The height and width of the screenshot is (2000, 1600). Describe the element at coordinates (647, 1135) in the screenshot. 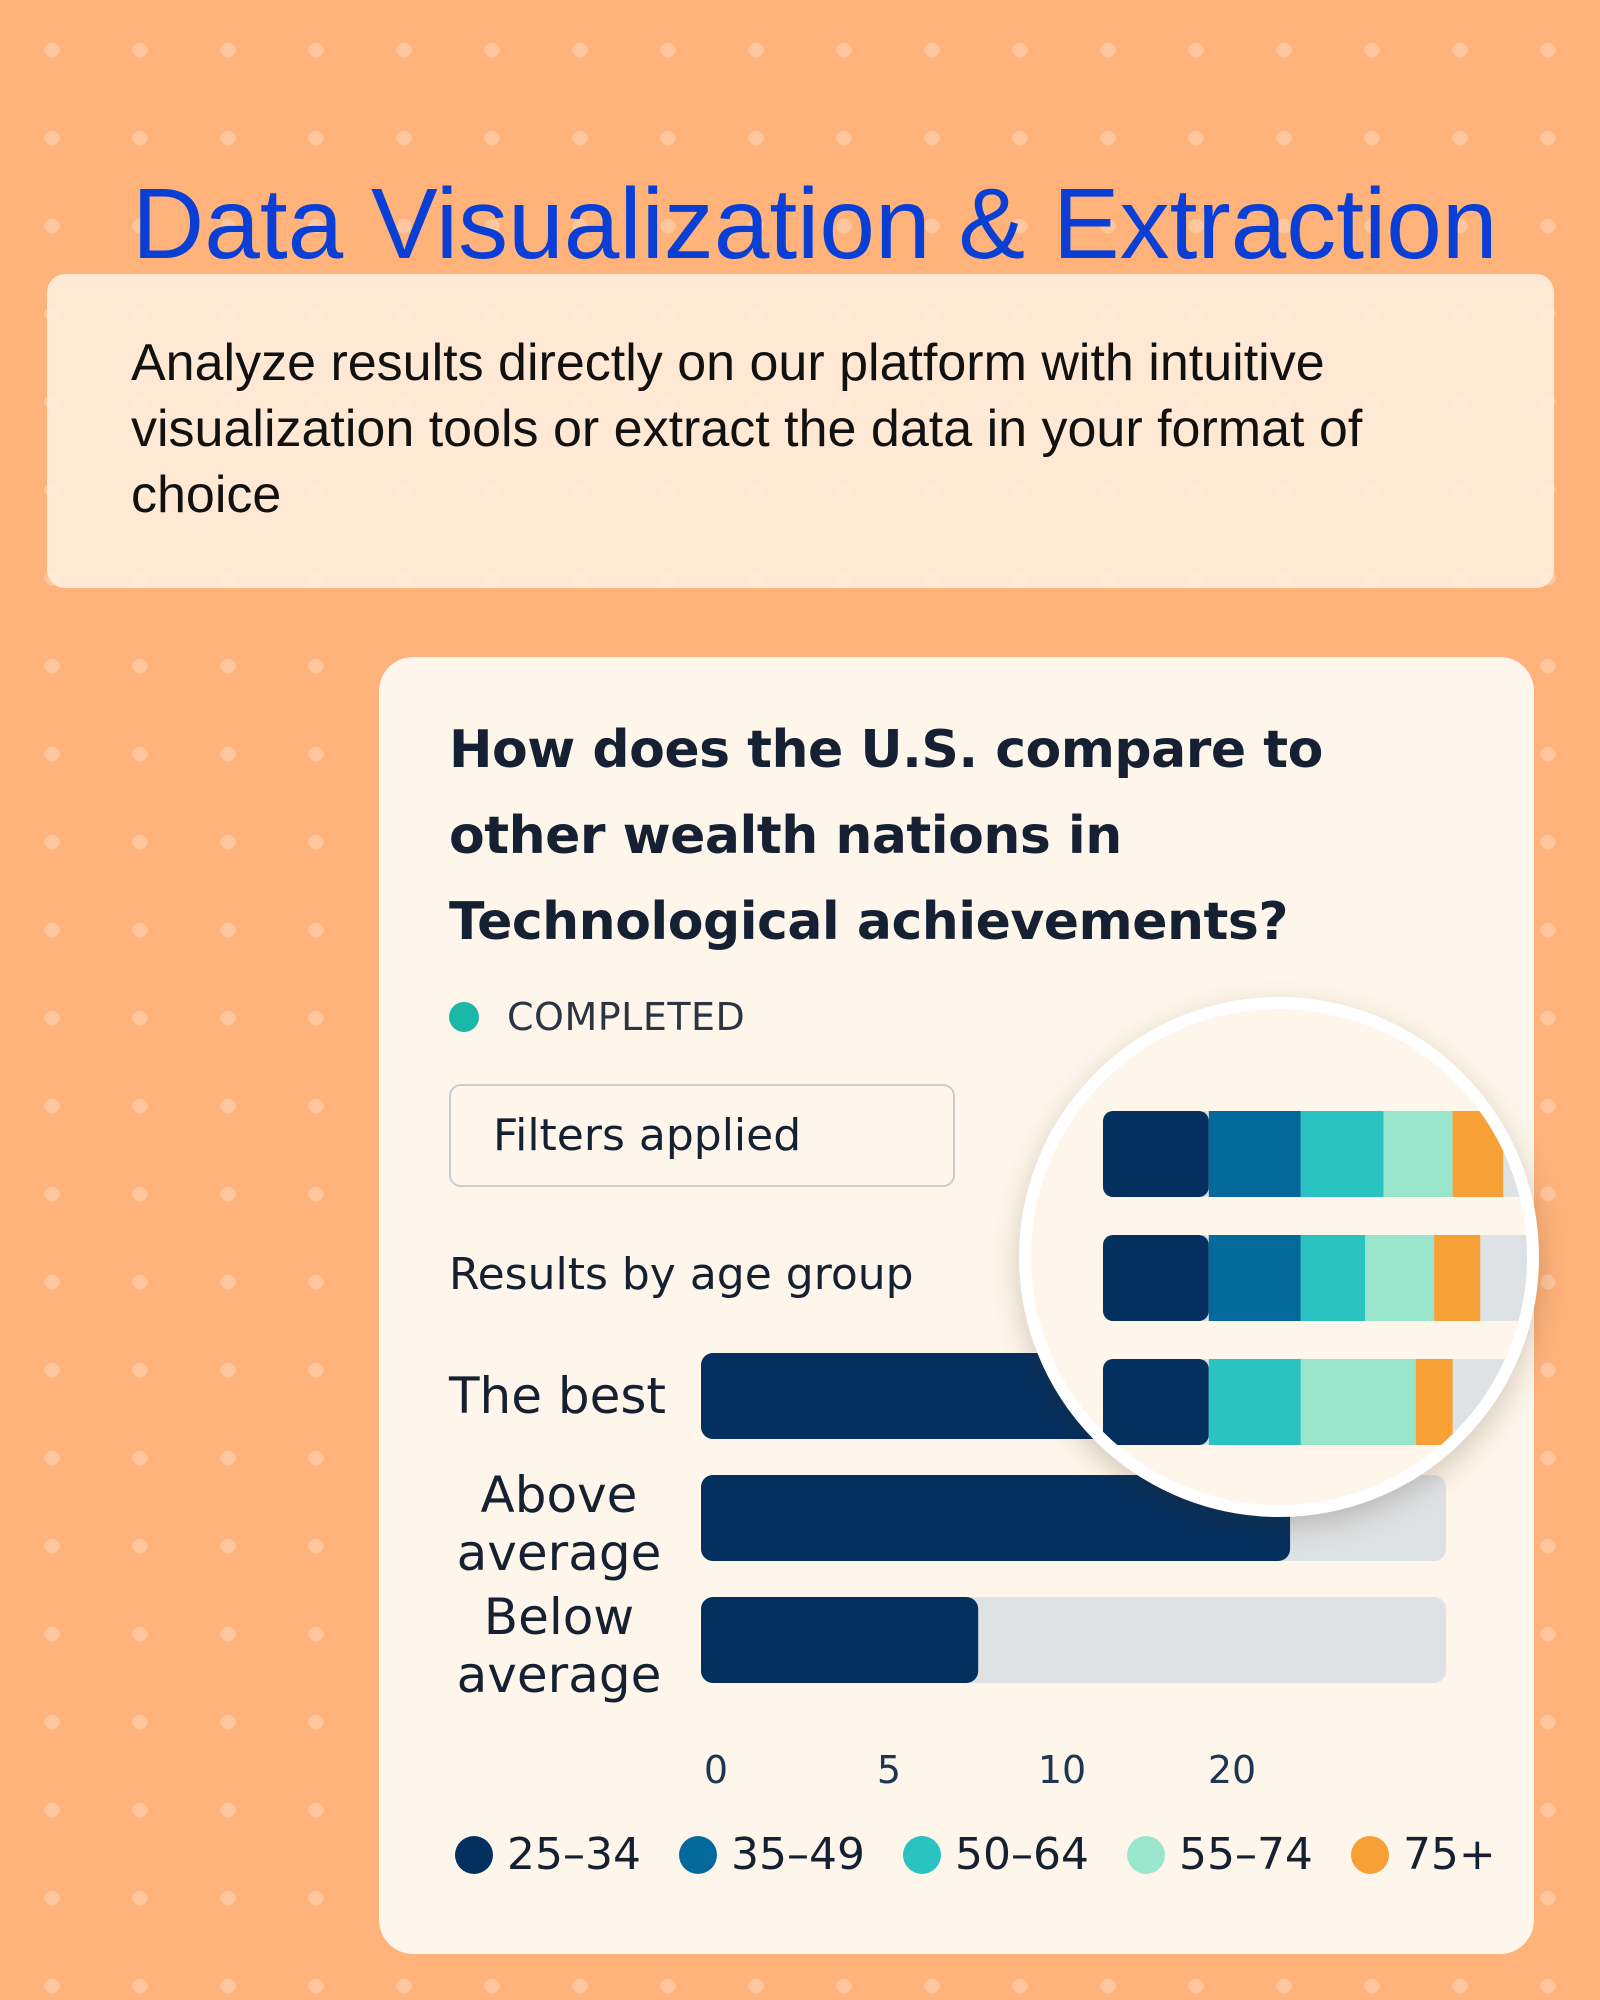

I see `filters-label: Filters applied` at that location.